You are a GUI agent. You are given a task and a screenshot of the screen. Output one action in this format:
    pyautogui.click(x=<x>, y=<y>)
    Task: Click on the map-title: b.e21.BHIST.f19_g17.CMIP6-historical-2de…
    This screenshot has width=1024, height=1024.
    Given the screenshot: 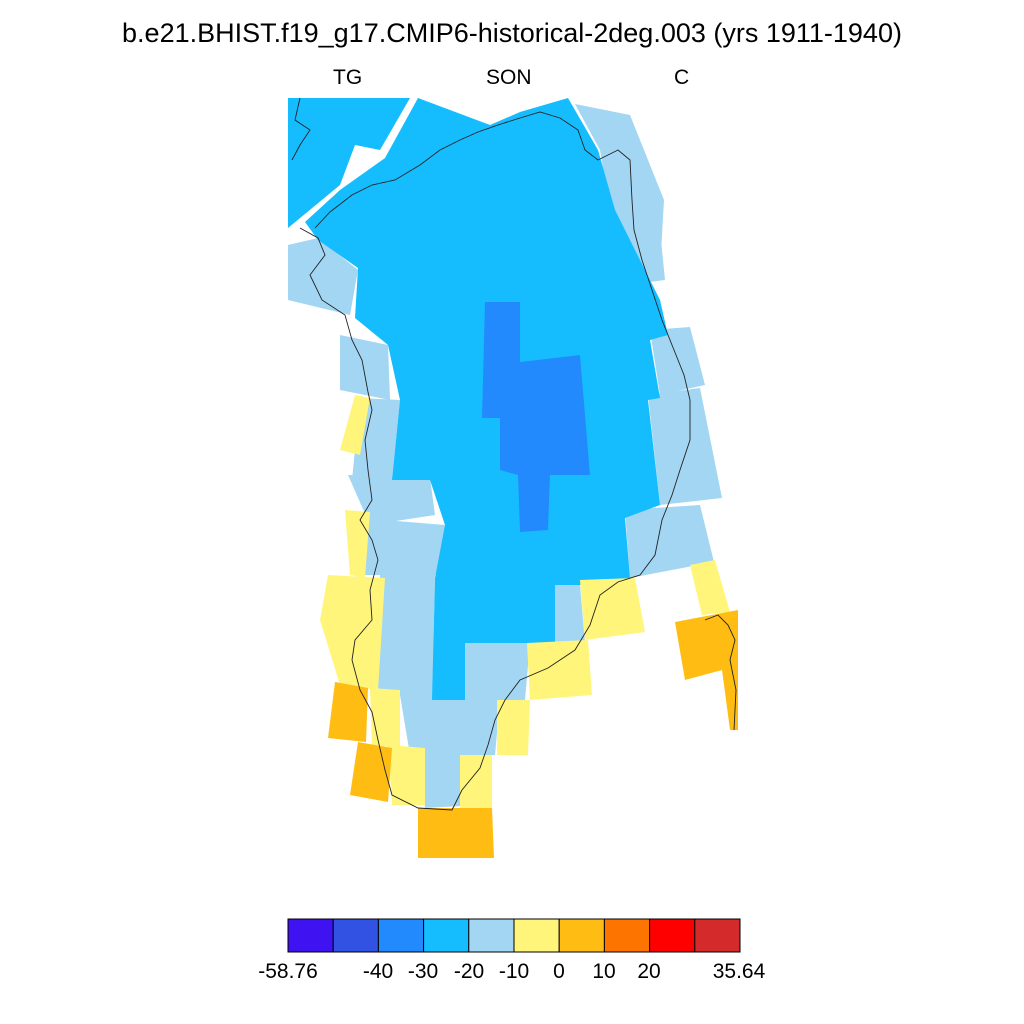 What is the action you would take?
    pyautogui.click(x=512, y=33)
    